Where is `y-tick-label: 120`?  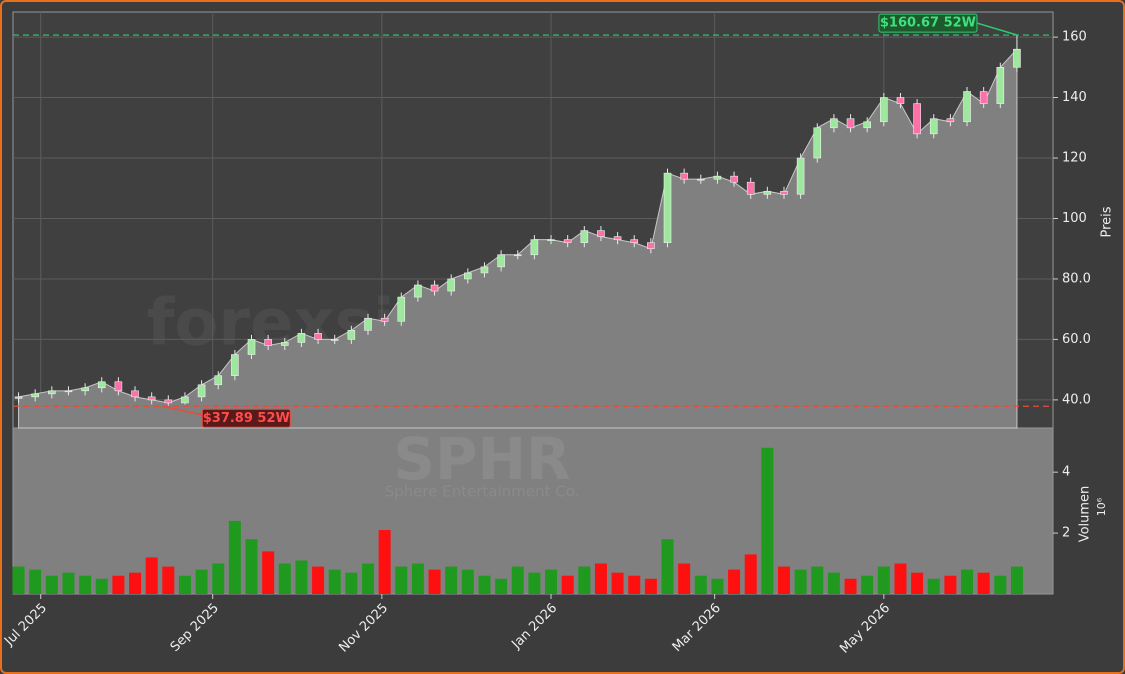
y-tick-label: 120 is located at coordinates (1074, 158).